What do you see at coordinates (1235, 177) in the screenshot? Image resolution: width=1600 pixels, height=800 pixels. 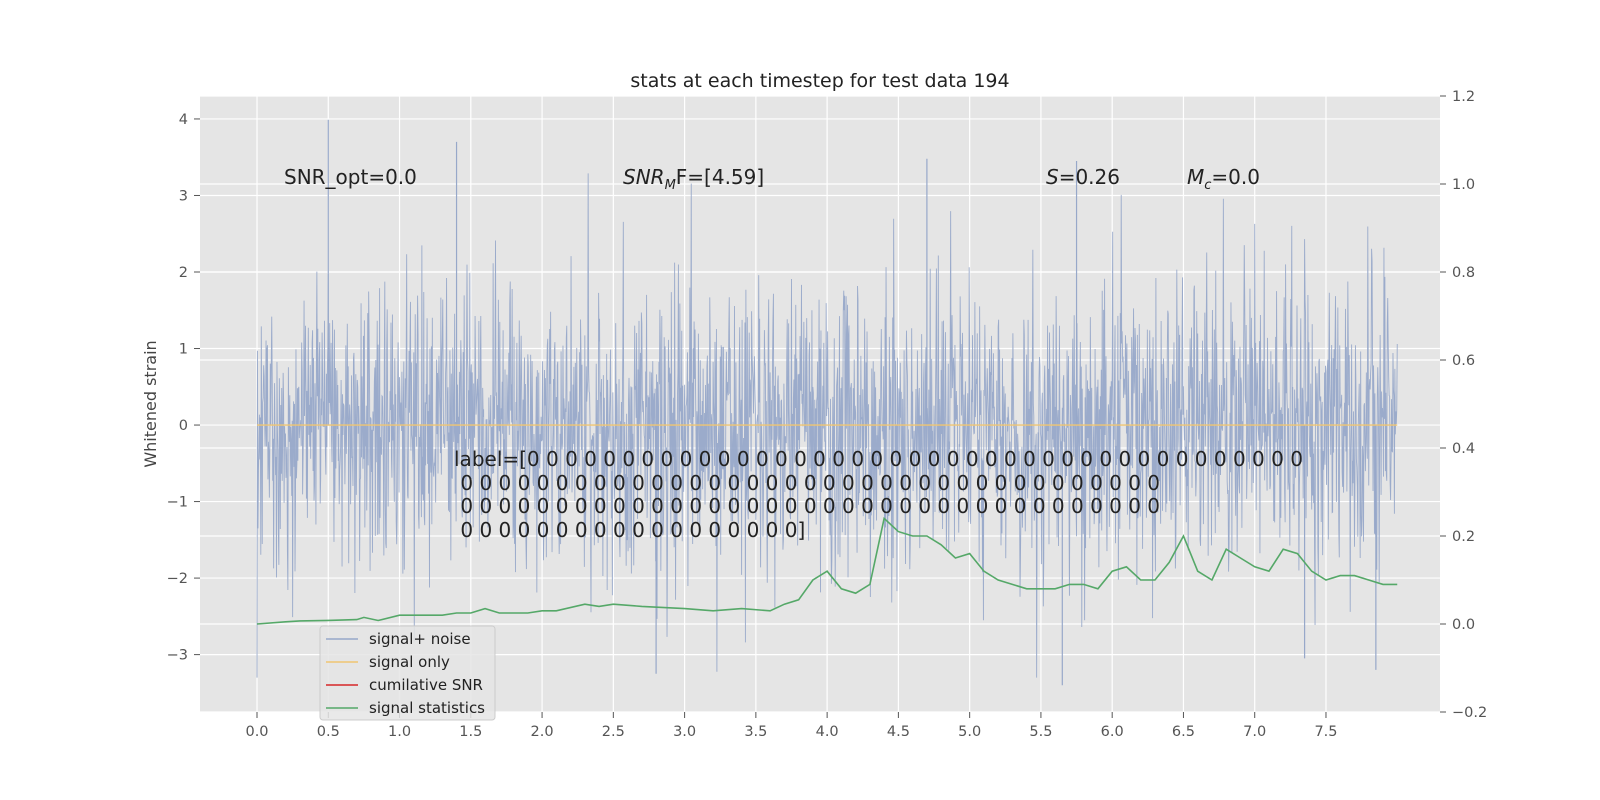 I see `mc-value: =0.0` at bounding box center [1235, 177].